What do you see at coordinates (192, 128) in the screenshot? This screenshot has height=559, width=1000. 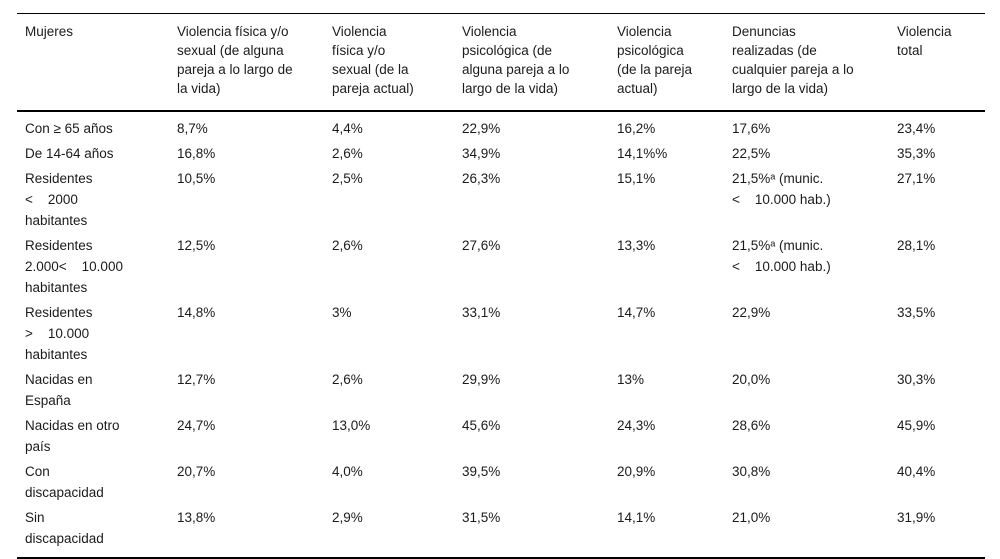 I see `table-cell: 8,7%` at bounding box center [192, 128].